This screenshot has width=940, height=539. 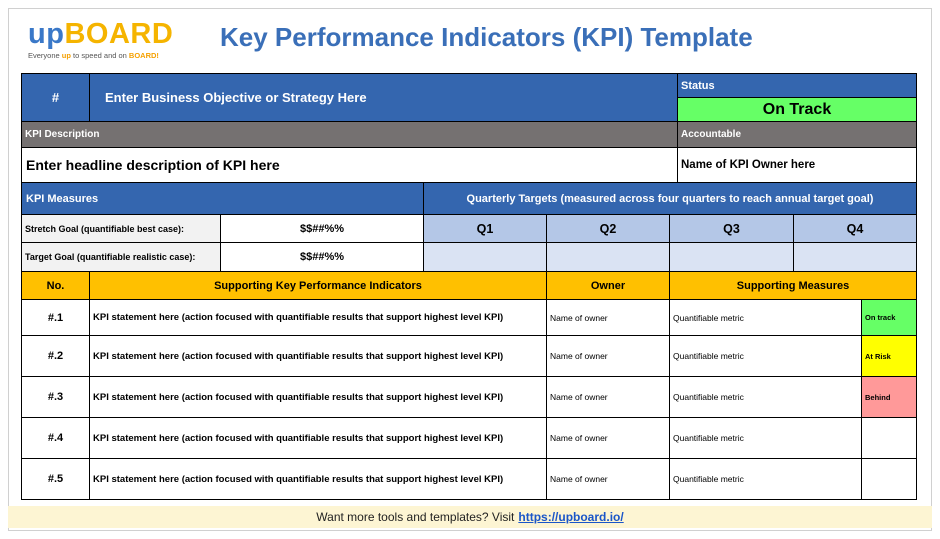 What do you see at coordinates (322, 228) in the screenshot?
I see `stretch-goal-value: $$##%%` at bounding box center [322, 228].